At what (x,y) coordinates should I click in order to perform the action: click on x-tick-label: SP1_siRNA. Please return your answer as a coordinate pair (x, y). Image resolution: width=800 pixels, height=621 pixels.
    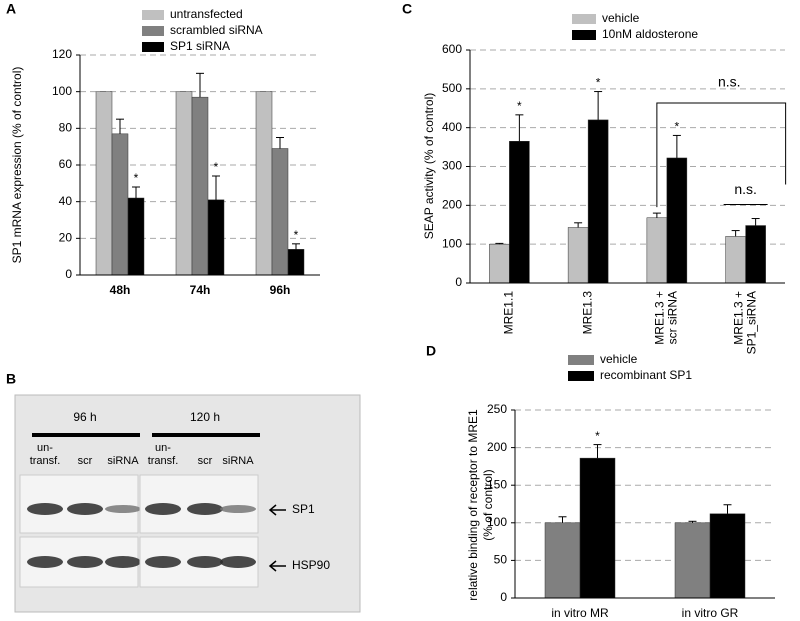
    Looking at the image, I should click on (751, 322).